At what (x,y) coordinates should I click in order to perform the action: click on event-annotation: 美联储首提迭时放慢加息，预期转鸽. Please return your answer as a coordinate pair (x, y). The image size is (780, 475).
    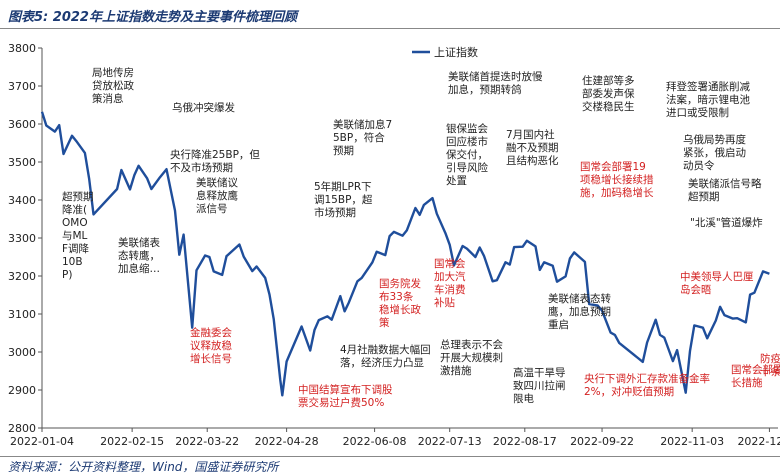
    Looking at the image, I should click on (495, 83).